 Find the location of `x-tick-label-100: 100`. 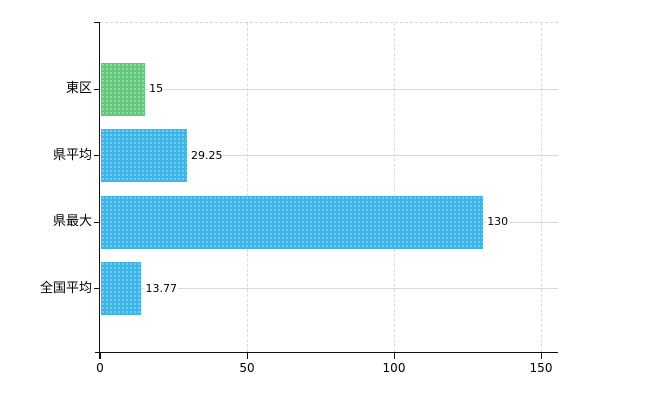

x-tick-label-100: 100 is located at coordinates (394, 368).